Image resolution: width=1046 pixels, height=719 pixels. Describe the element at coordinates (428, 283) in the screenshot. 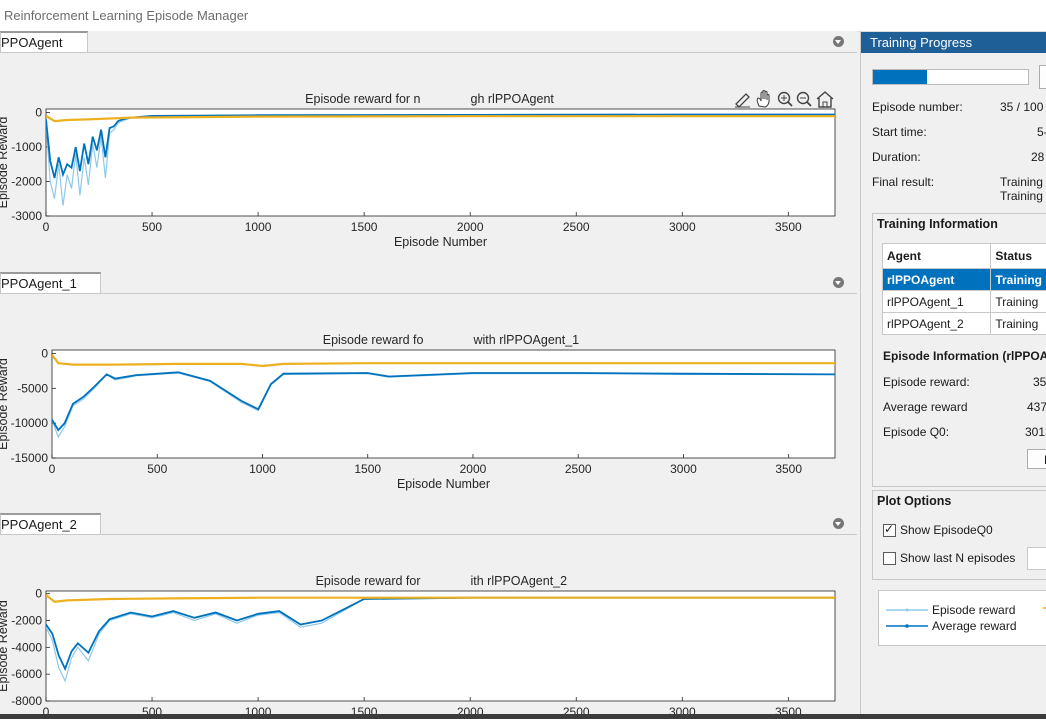

I see `tab-row-1: PPOAgent_1` at that location.